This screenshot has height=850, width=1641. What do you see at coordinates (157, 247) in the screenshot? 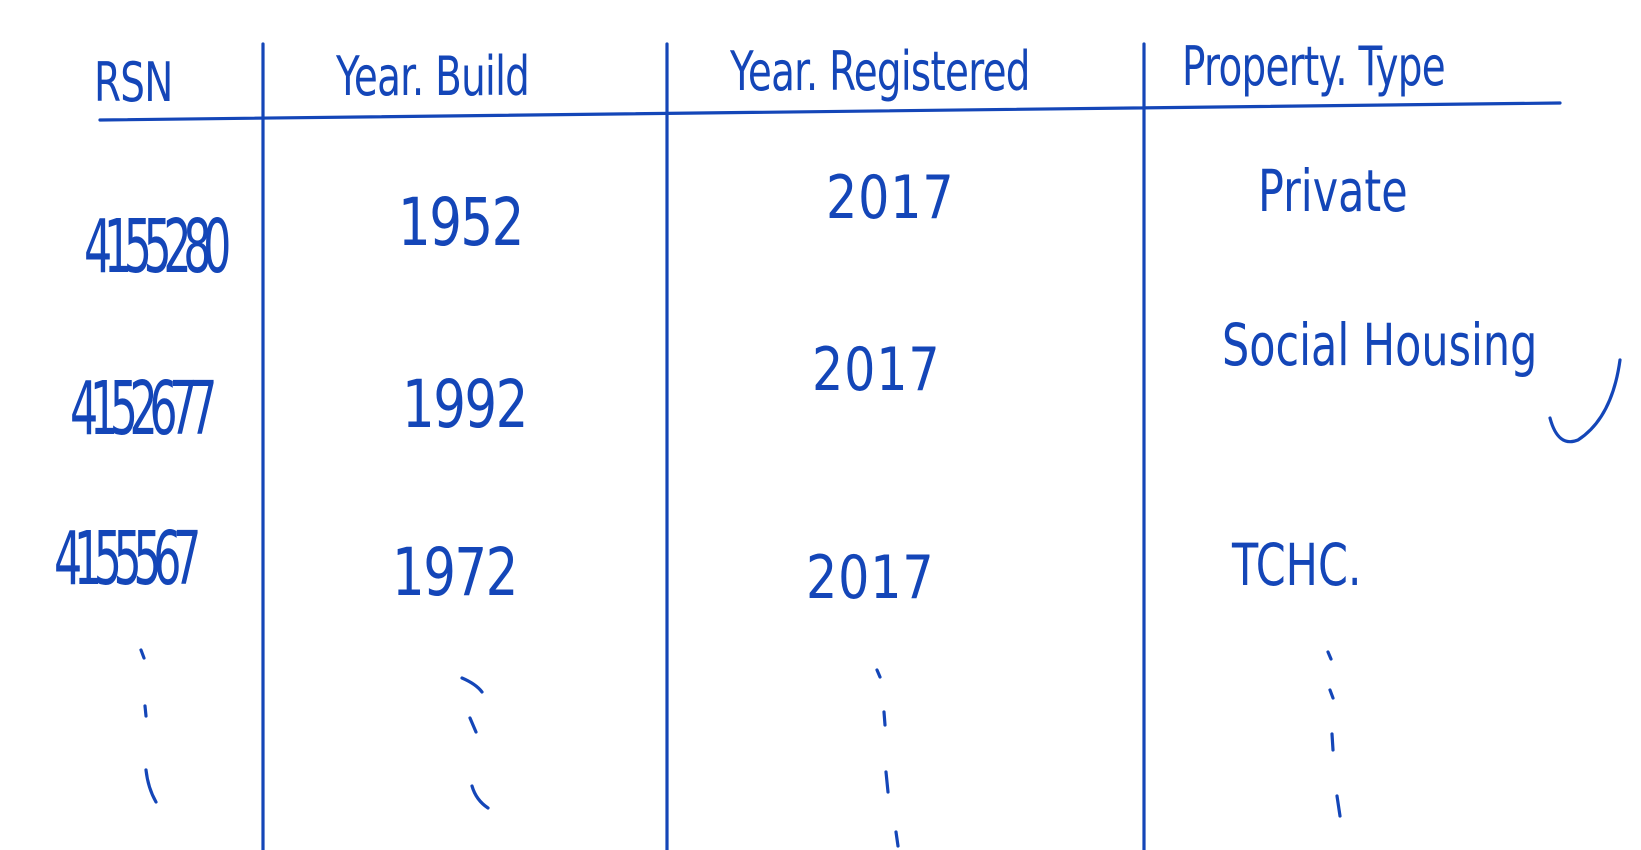
I see `cell-rsn: 4155280` at bounding box center [157, 247].